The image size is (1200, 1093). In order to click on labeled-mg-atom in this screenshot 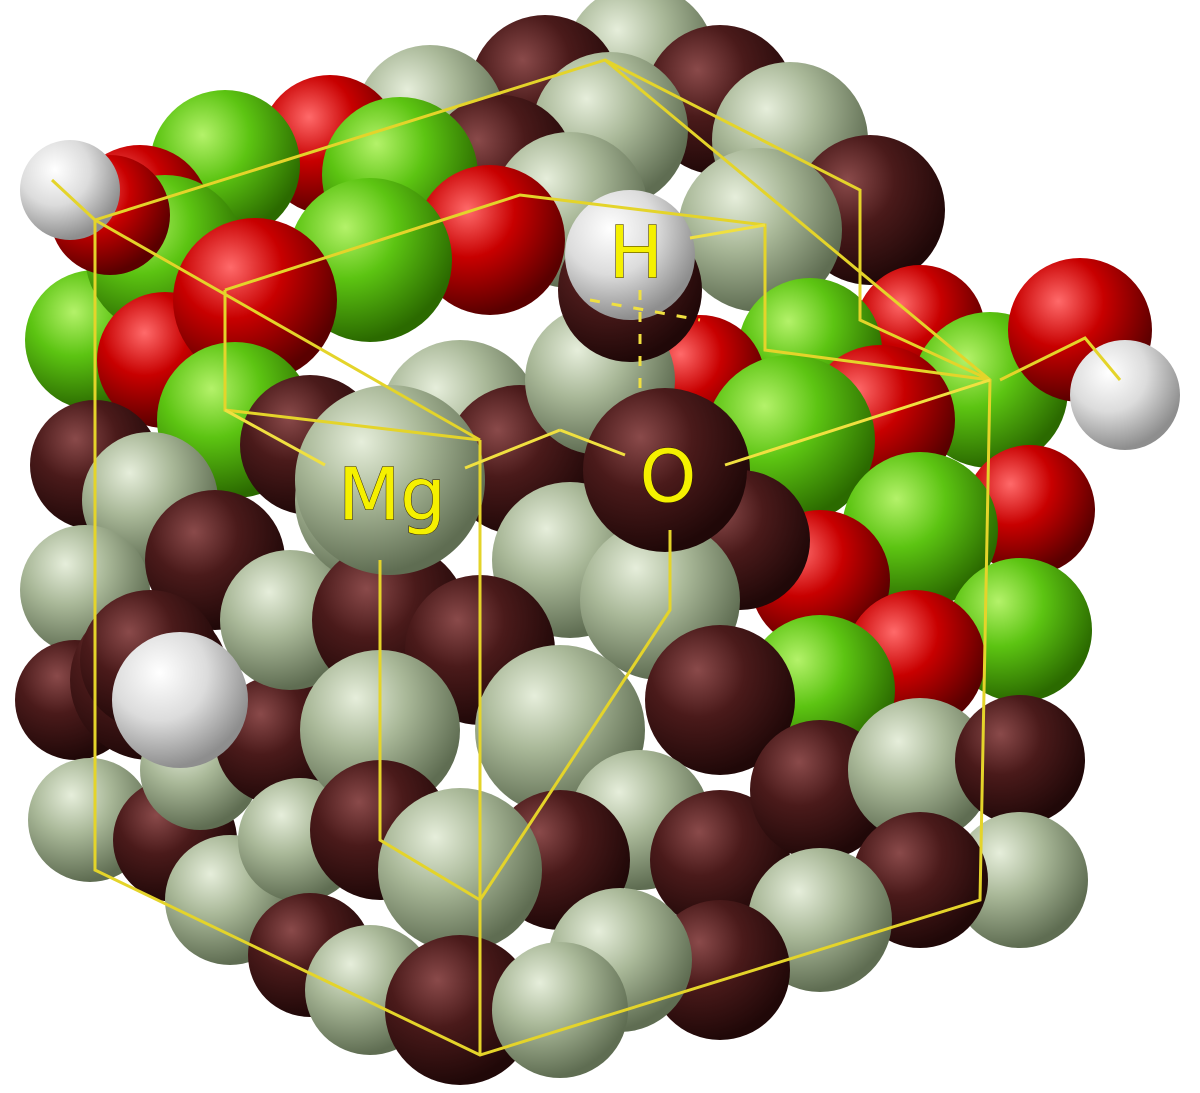, I will do `click(390, 480)`.